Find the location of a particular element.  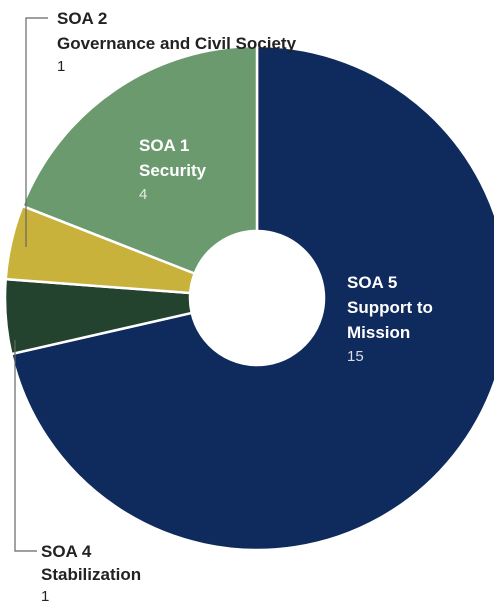

label-soa-5-line-3: Mission is located at coordinates (378, 332).